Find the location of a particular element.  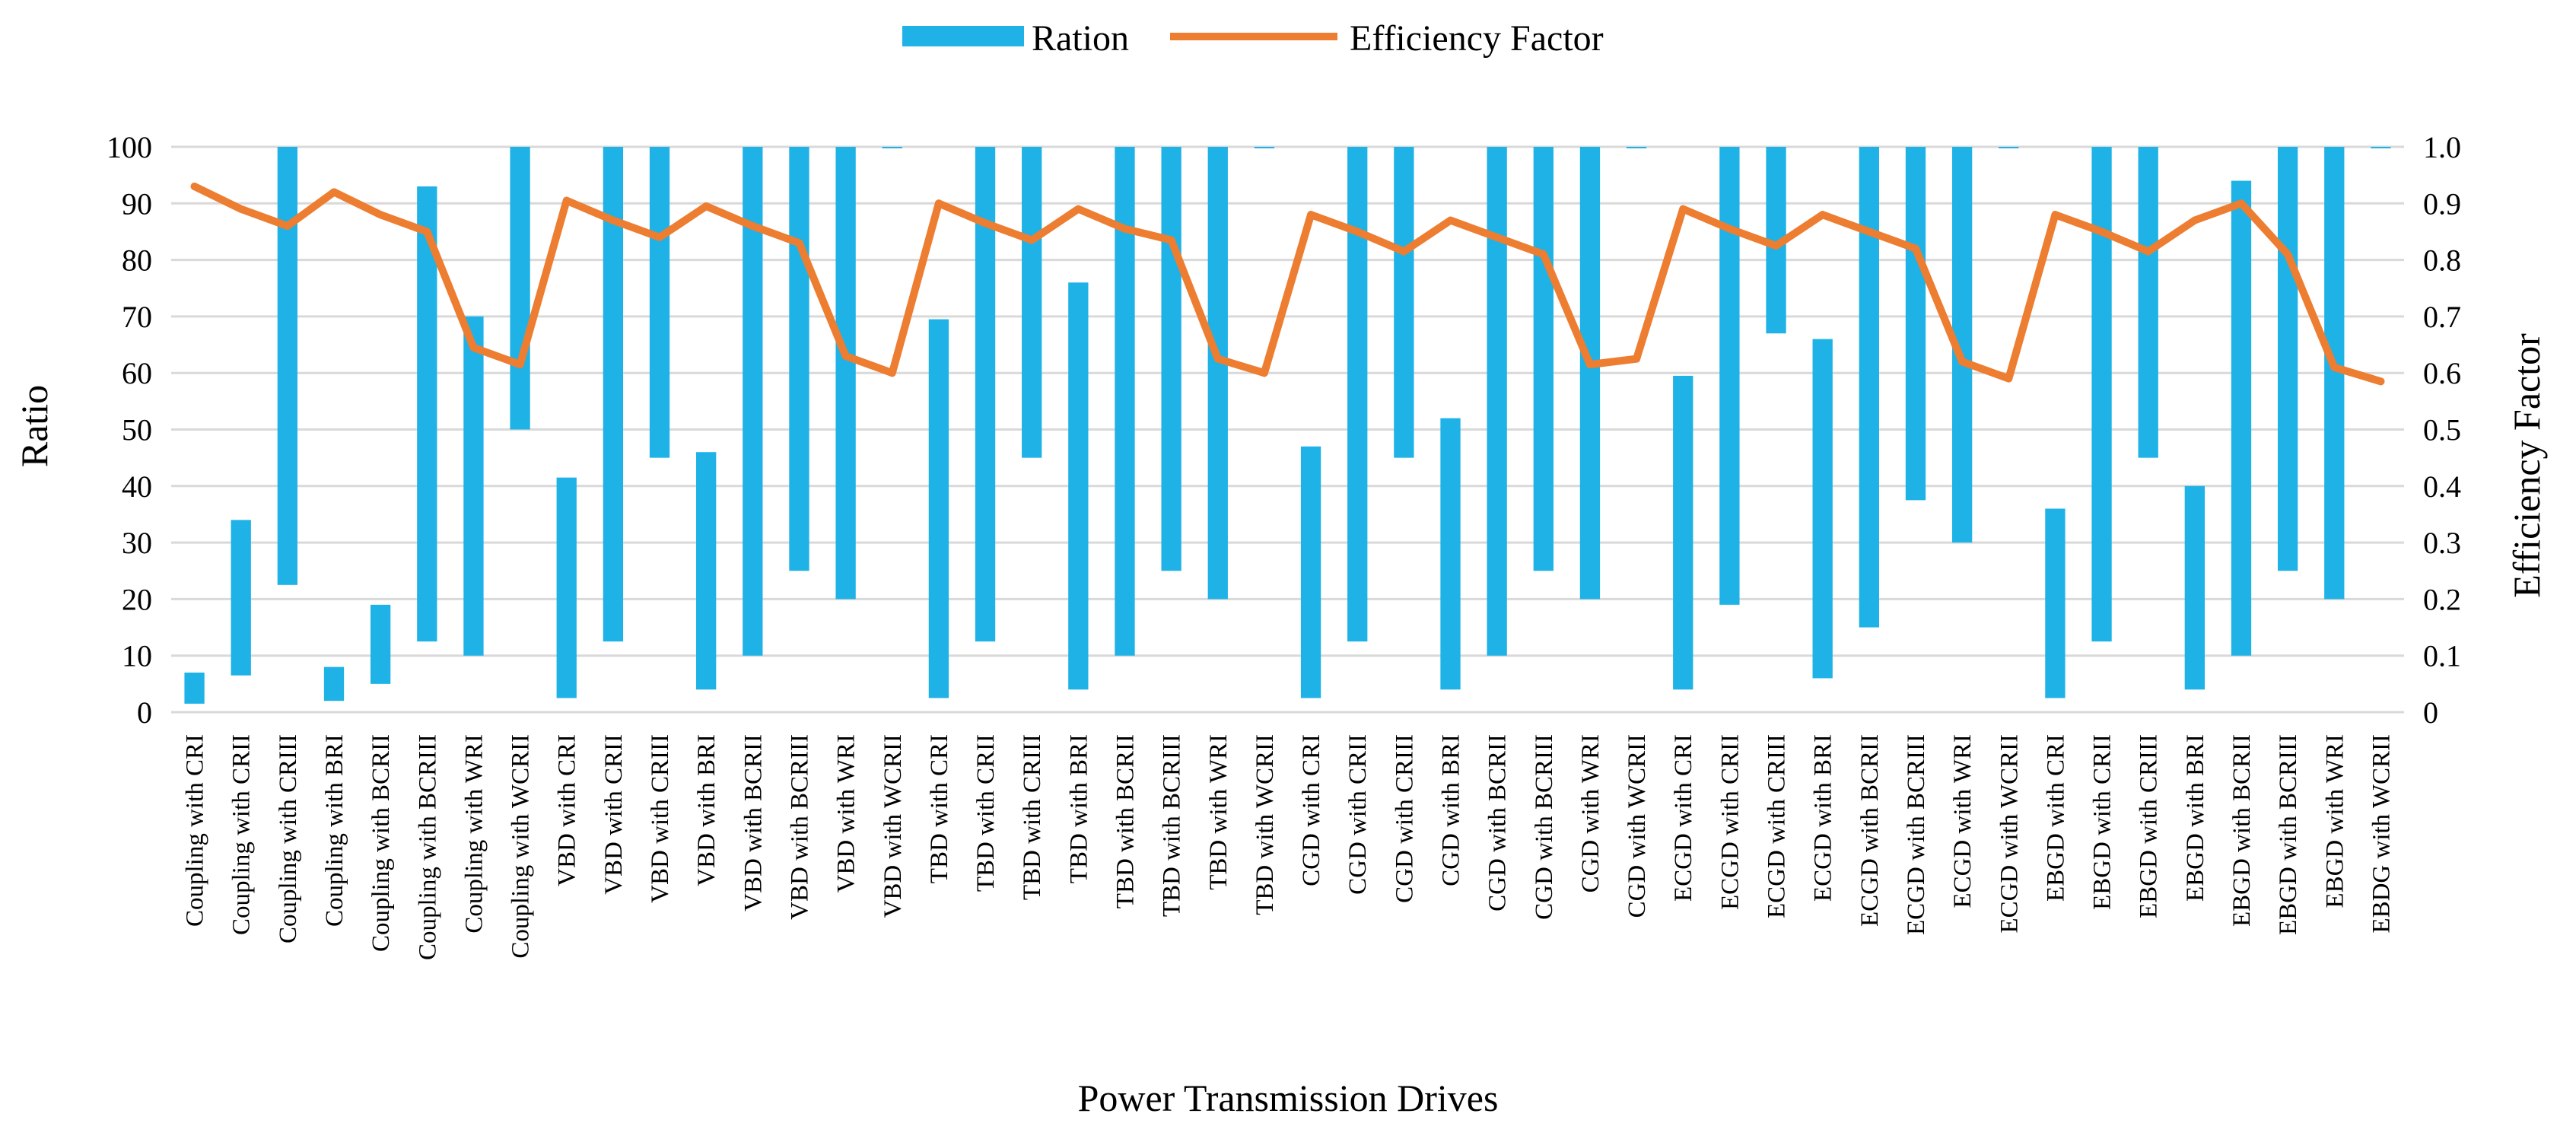

y2-tick-label: 0.2 is located at coordinates (2442, 599).